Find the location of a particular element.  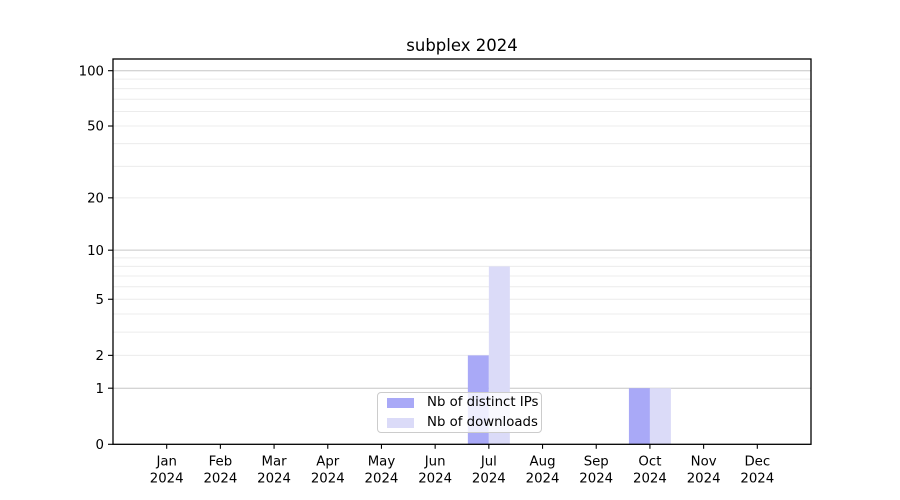

bar-oct-downloads is located at coordinates (660, 416).